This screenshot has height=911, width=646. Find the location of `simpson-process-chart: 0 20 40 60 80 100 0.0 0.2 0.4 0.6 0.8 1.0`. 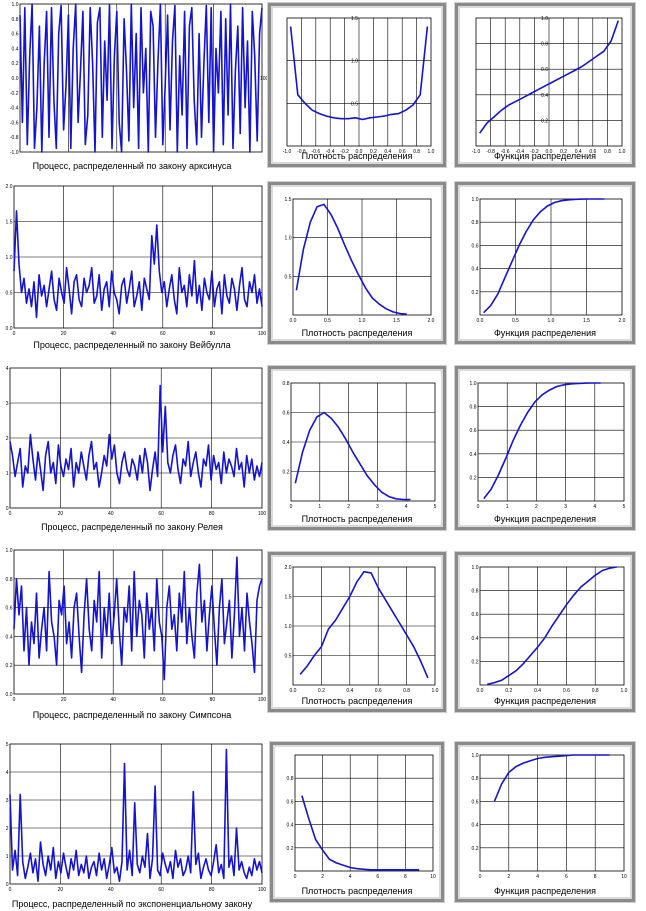

simpson-process-chart: 0 20 40 60 80 100 0.0 0.2 0.4 0.6 0.8 1.0 is located at coordinates (132, 634).